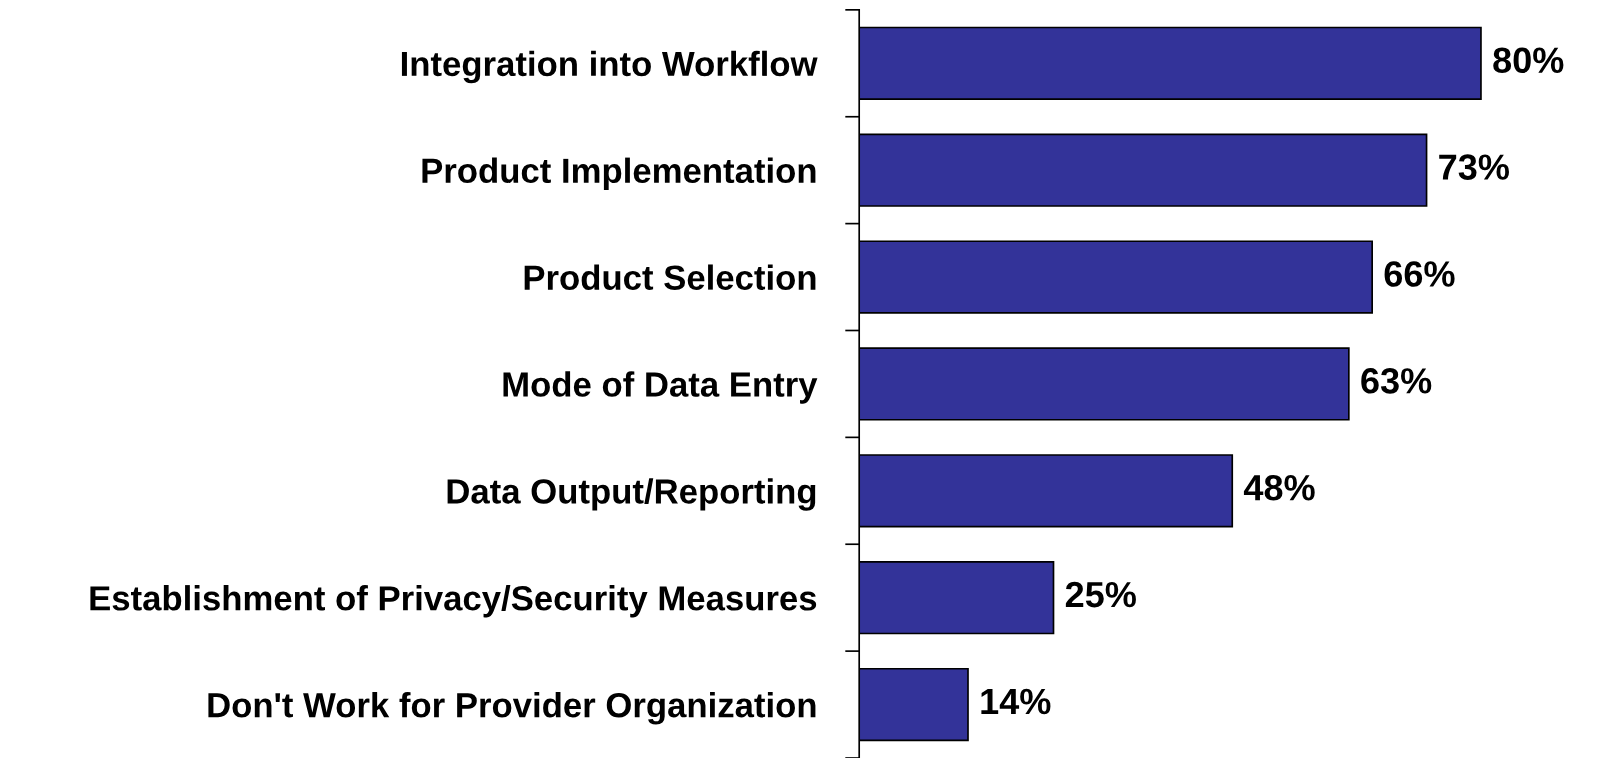 This screenshot has width=1612, height=758. Describe the element at coordinates (660, 387) in the screenshot. I see `y-tick-label: Mode of Data Entry` at that location.